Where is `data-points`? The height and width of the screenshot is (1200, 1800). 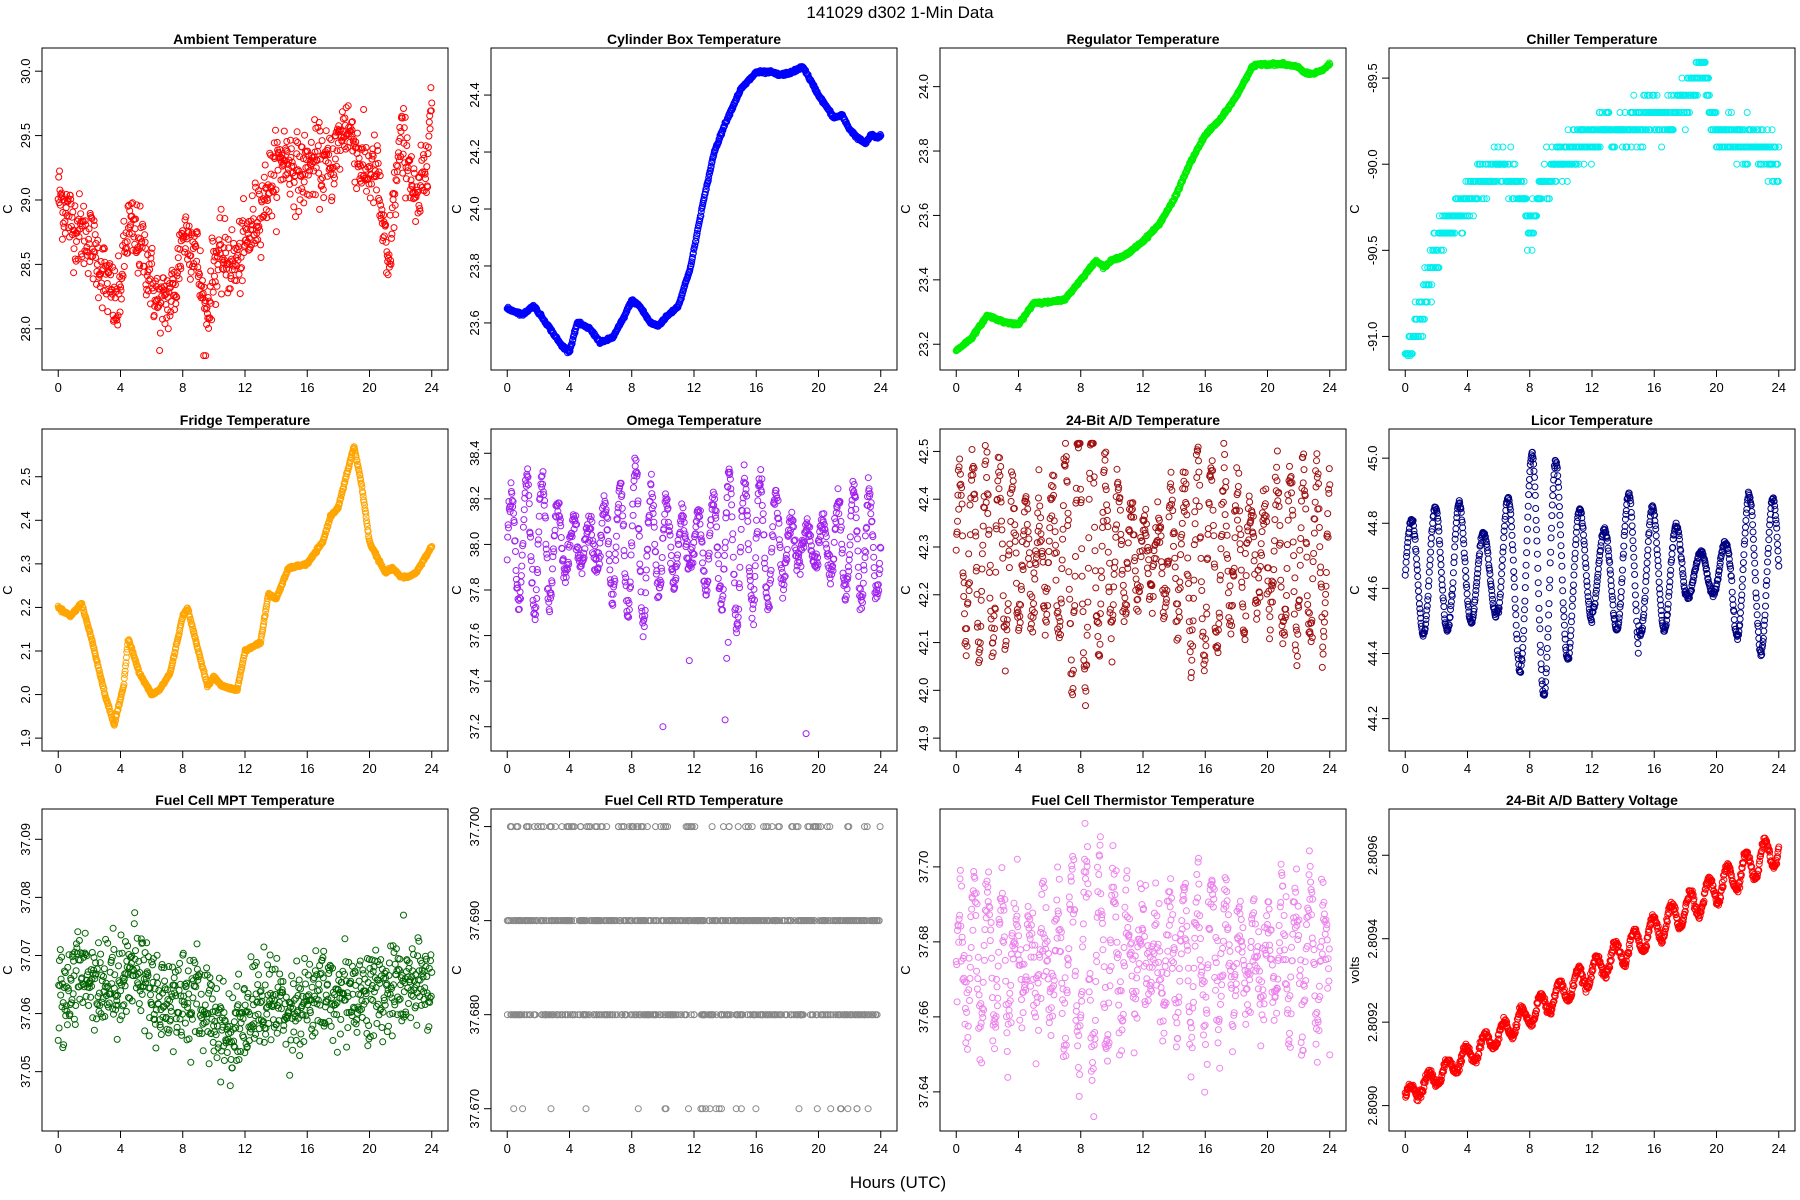 data-points is located at coordinates (1592, 209).